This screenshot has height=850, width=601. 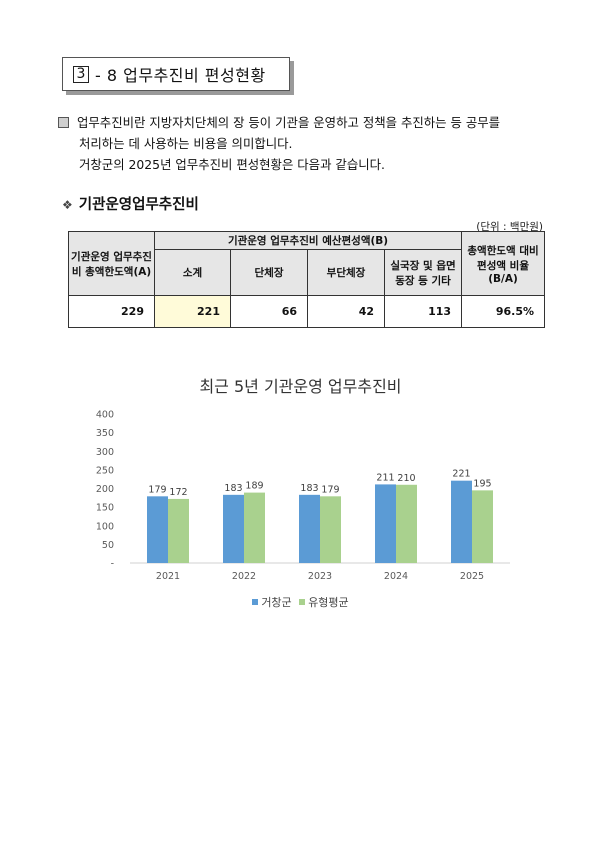 I want to click on subheading: ❖ 기관운영업무추진비, so click(x=130, y=203).